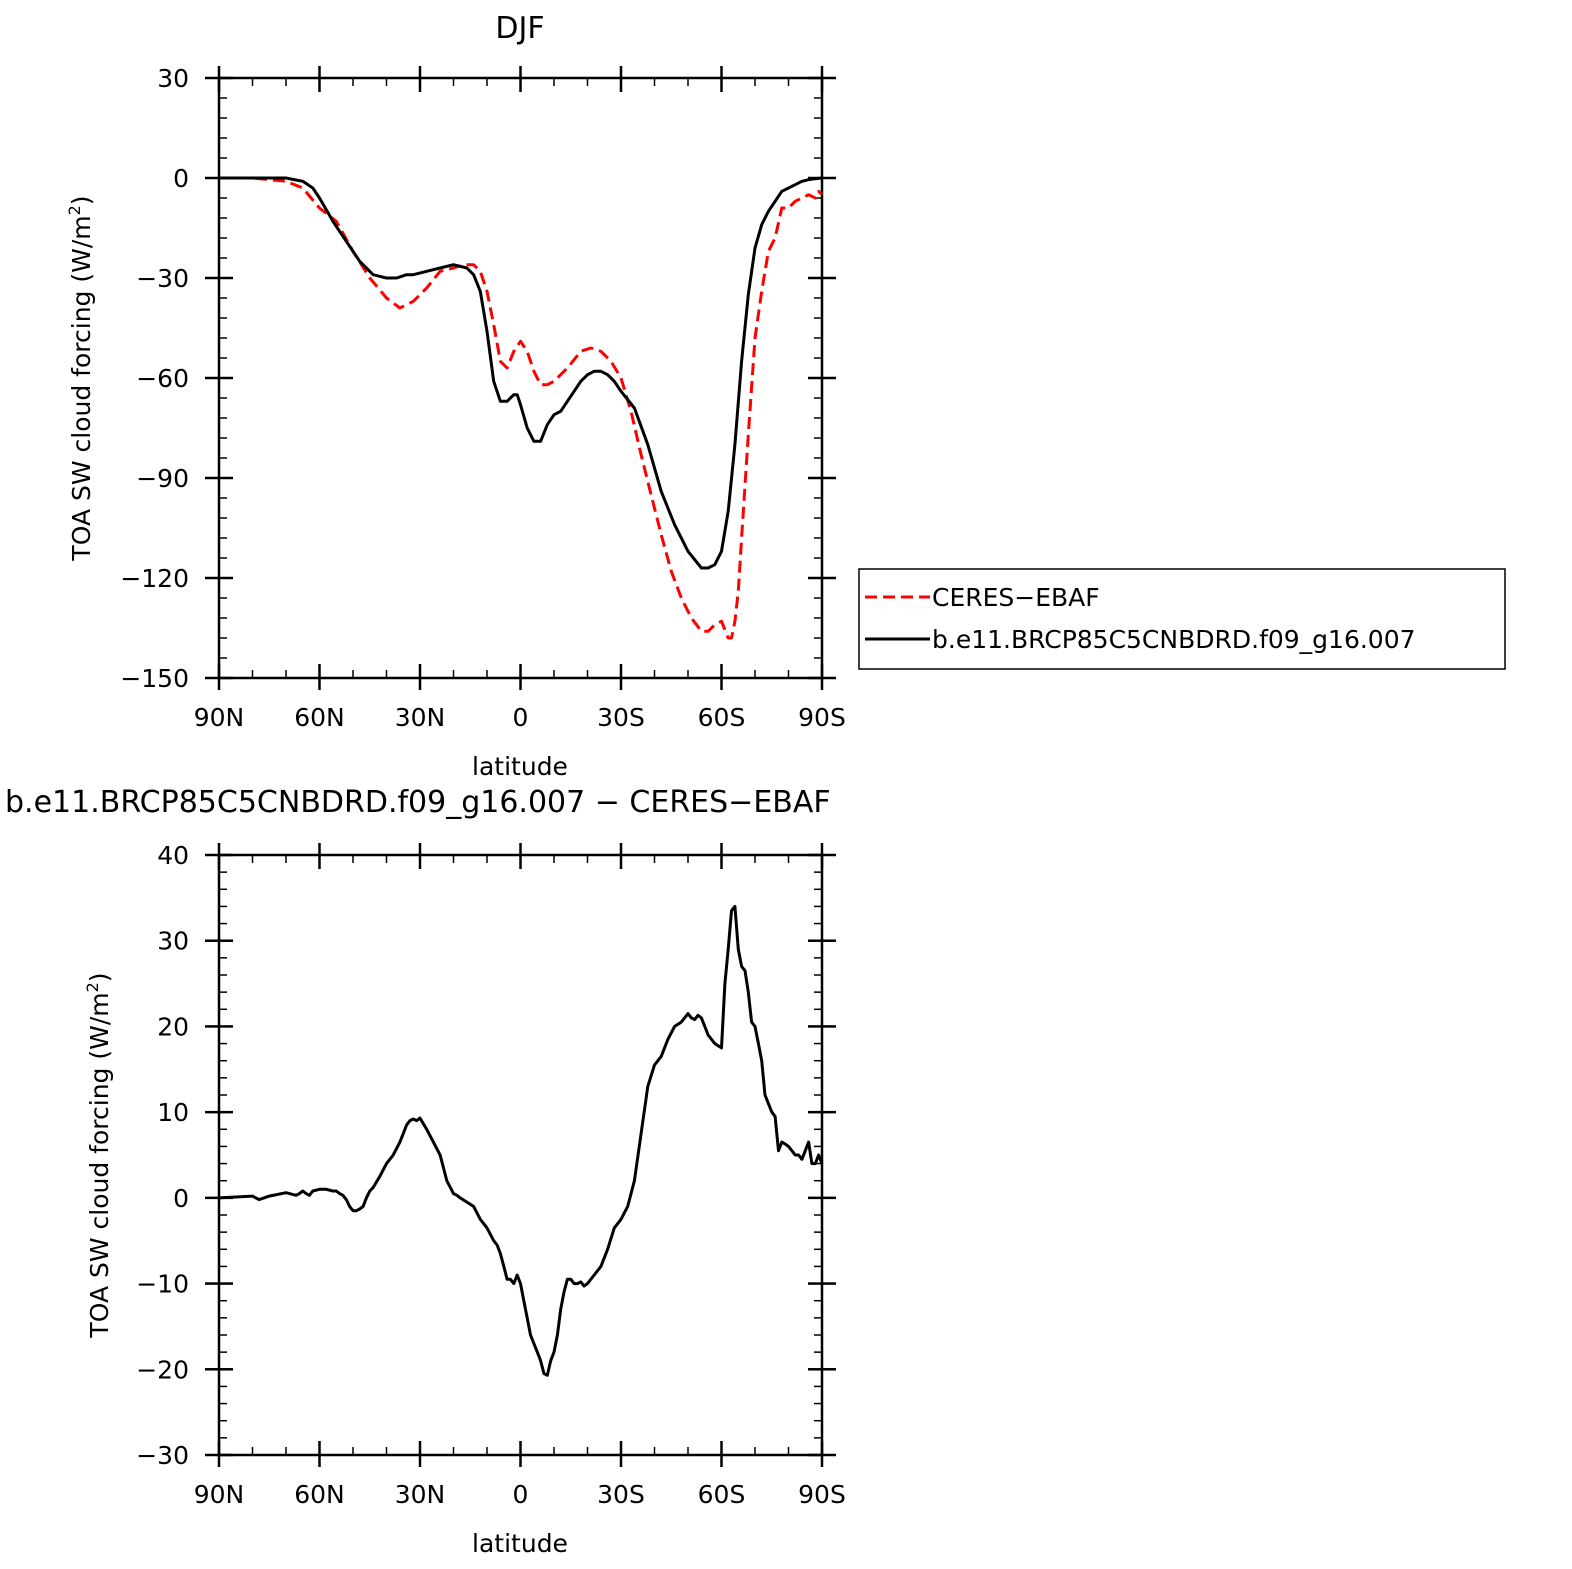 The height and width of the screenshot is (1569, 1572). Describe the element at coordinates (92, 987) in the screenshot. I see `bottom-y-axis-title-sup: 2` at that location.